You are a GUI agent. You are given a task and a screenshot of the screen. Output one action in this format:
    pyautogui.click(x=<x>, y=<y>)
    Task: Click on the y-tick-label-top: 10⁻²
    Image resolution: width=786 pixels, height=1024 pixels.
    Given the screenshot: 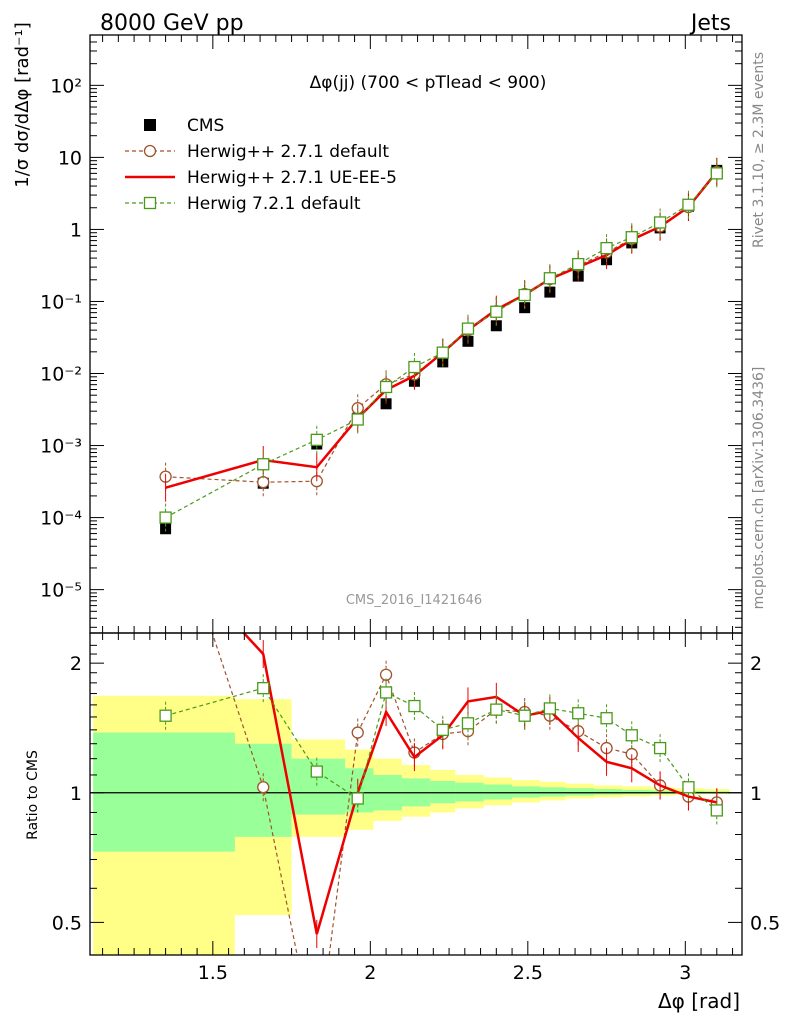 What is the action you would take?
    pyautogui.click(x=61, y=375)
    